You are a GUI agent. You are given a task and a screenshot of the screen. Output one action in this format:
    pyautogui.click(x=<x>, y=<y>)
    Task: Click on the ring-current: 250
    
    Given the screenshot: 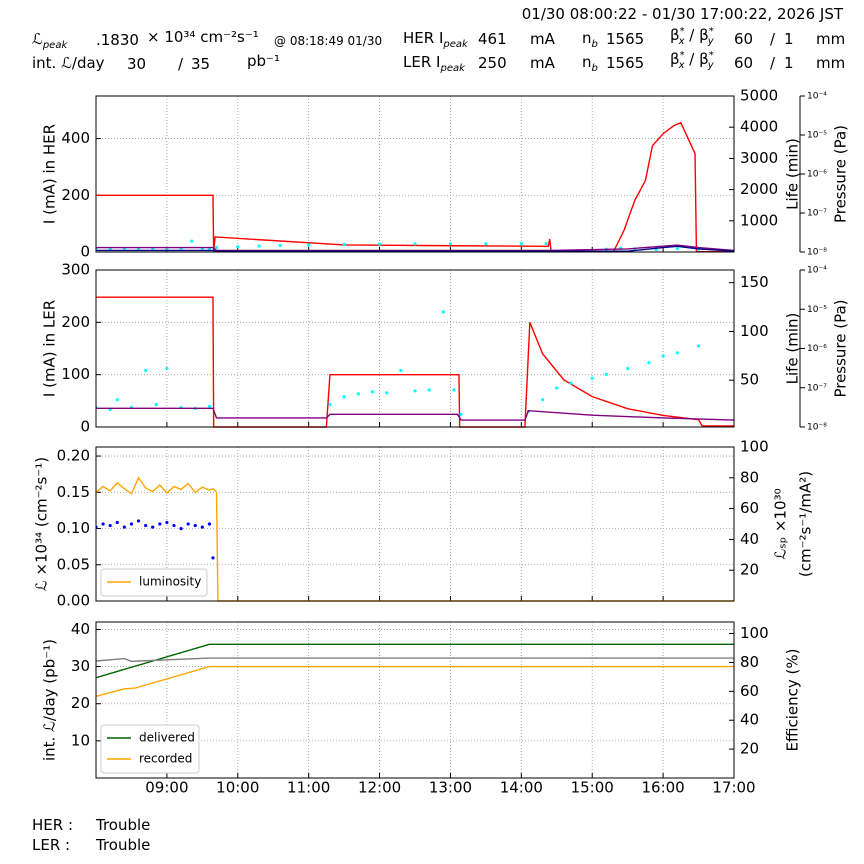 What is the action you would take?
    pyautogui.click(x=492, y=63)
    